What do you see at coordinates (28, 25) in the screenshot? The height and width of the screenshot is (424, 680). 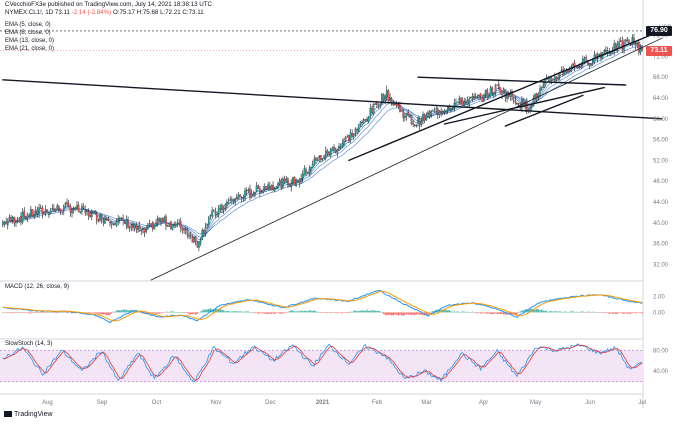 I see `ema-5-label: EMA (5, close, 0)` at bounding box center [28, 25].